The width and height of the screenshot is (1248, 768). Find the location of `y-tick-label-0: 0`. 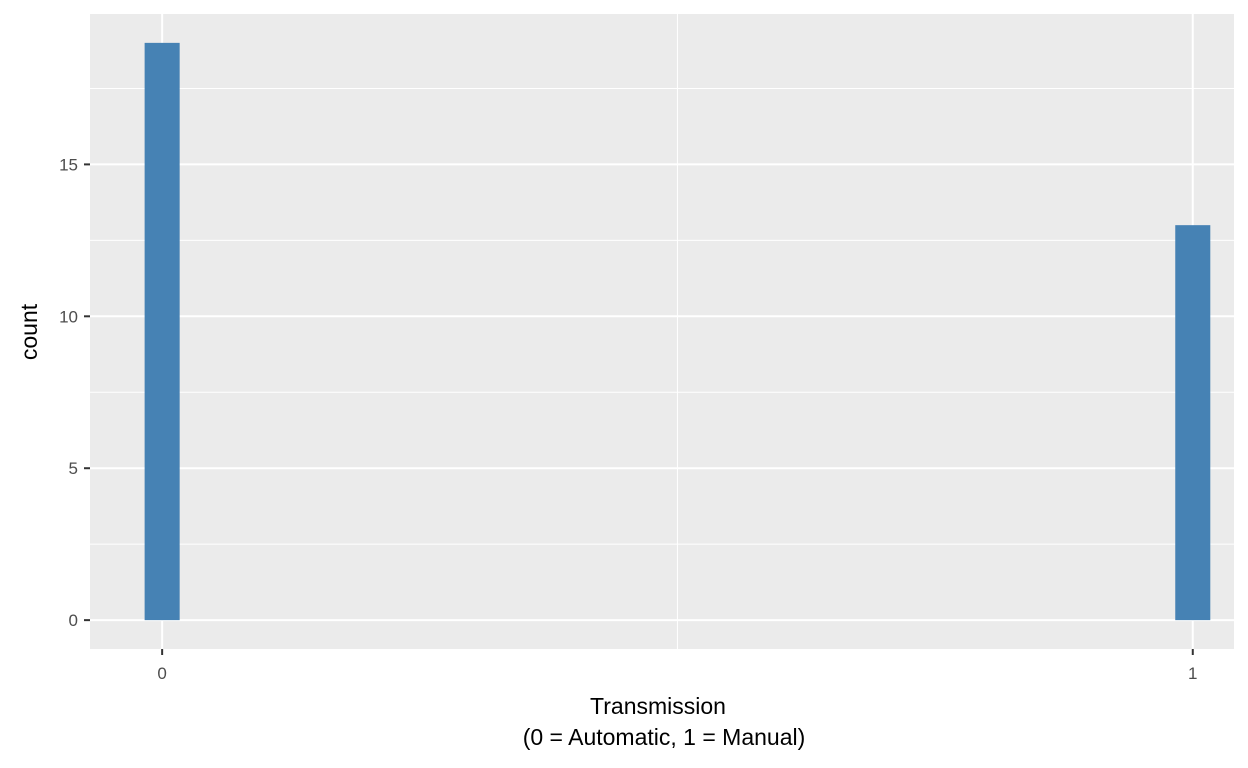

y-tick-label-0: 0 is located at coordinates (73, 620).